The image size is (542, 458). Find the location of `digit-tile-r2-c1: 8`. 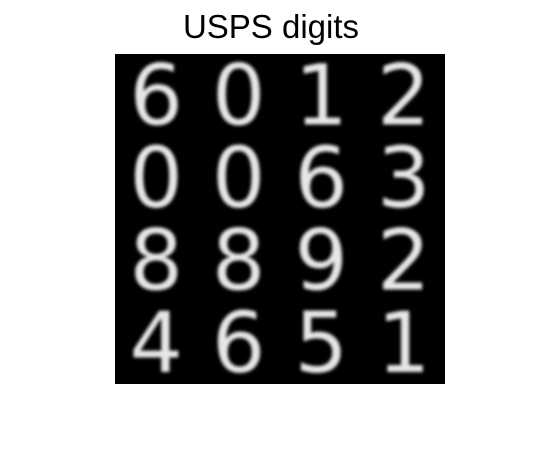

digit-tile-r2-c1: 8 is located at coordinates (238, 260).